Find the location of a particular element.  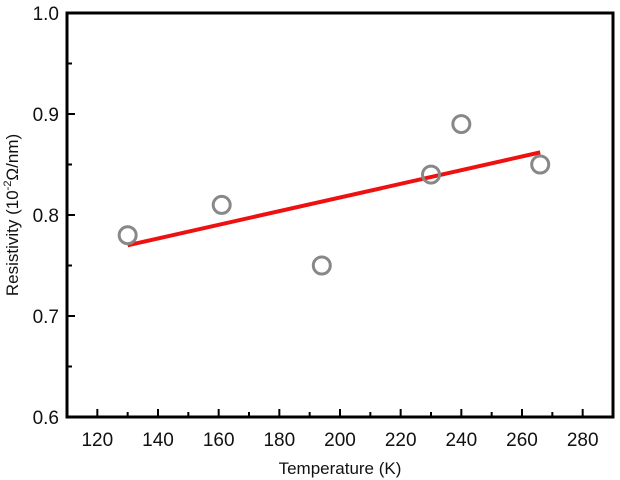

linear-fit-line is located at coordinates (334, 199).